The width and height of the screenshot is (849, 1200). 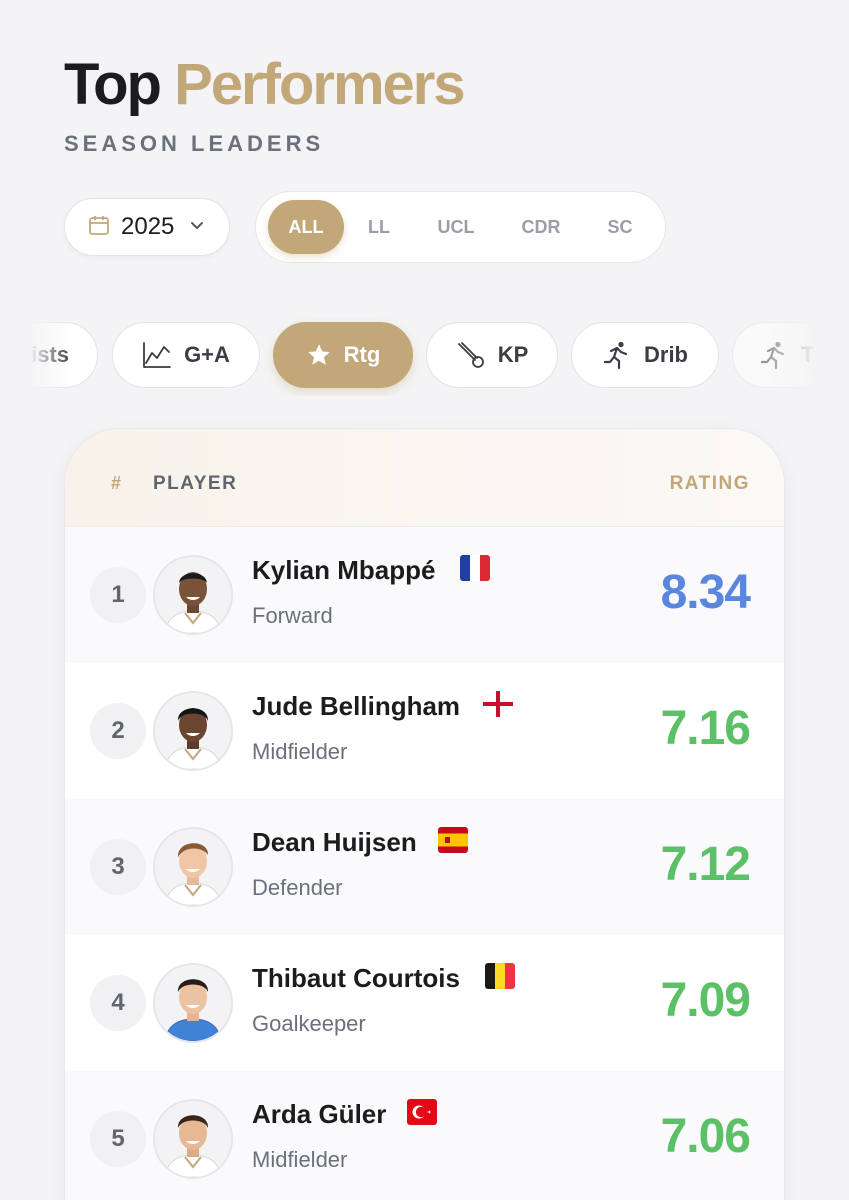 I want to click on tab-ucl: UCL, so click(x=456, y=226).